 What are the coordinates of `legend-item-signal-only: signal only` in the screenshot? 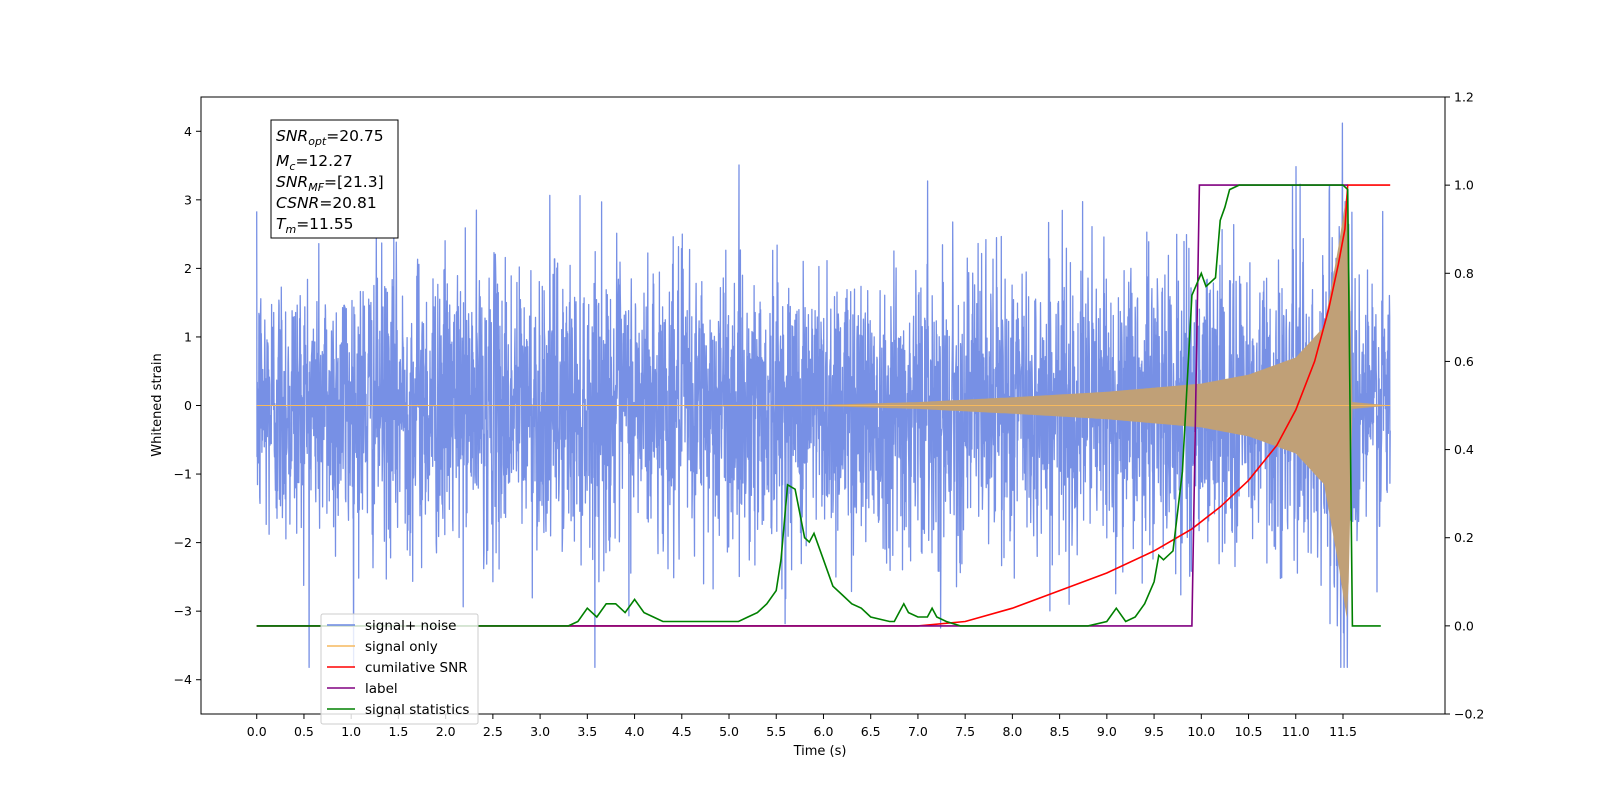 It's located at (382, 647).